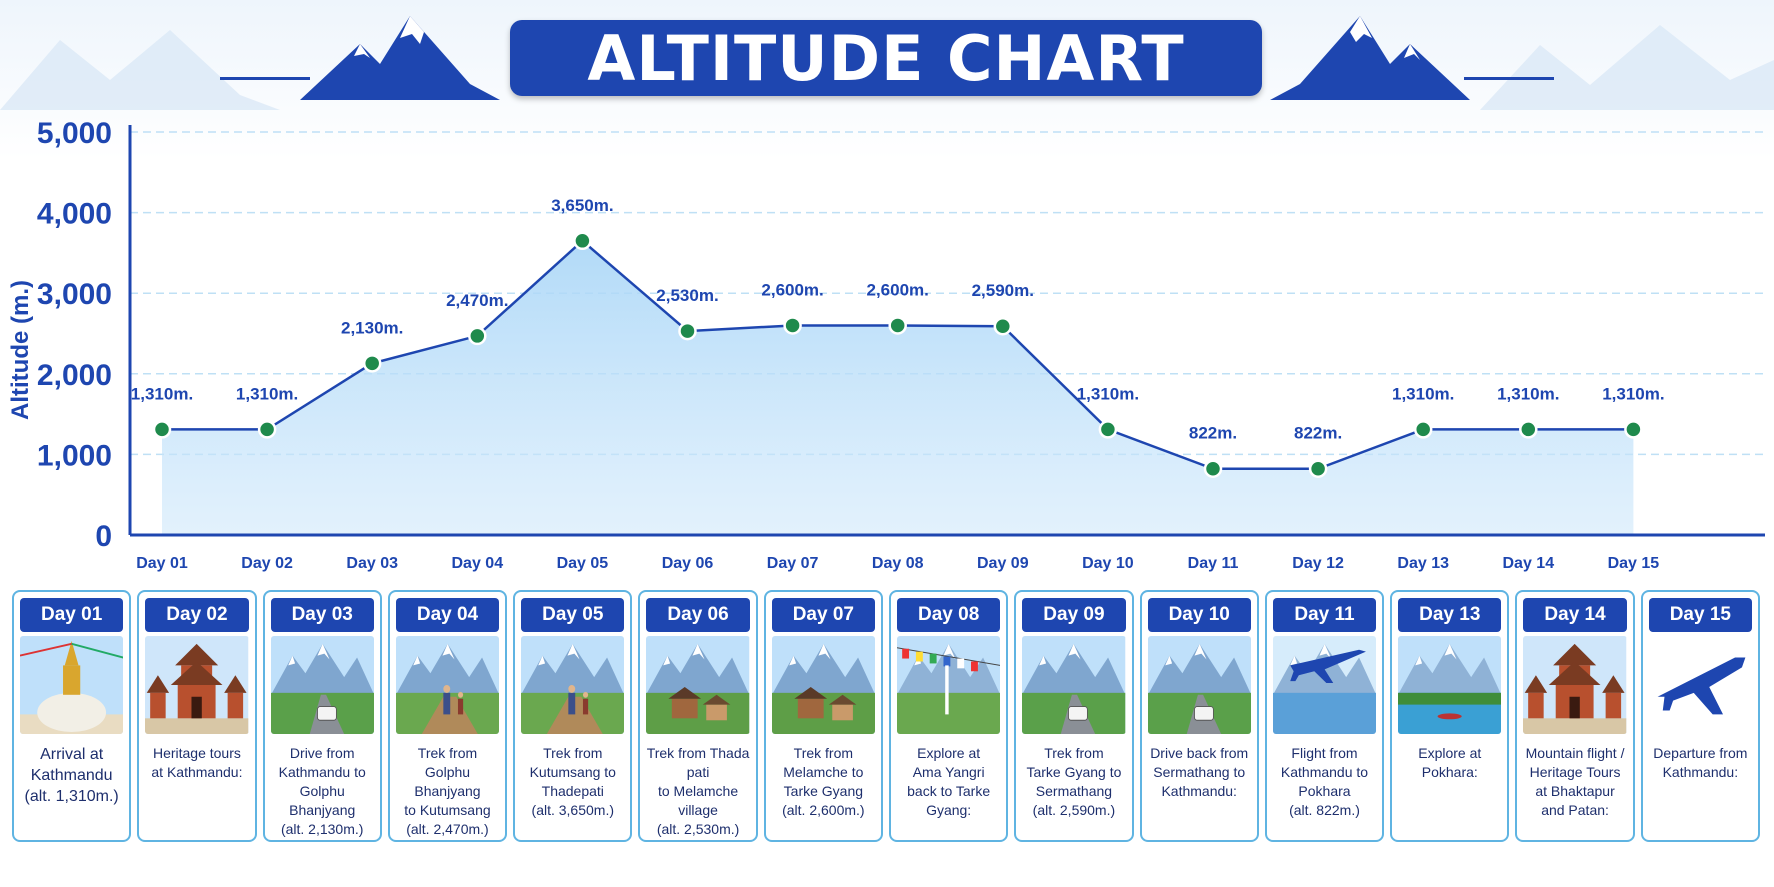 The image size is (1774, 887). I want to click on day-card-title: Day 13, so click(1450, 615).